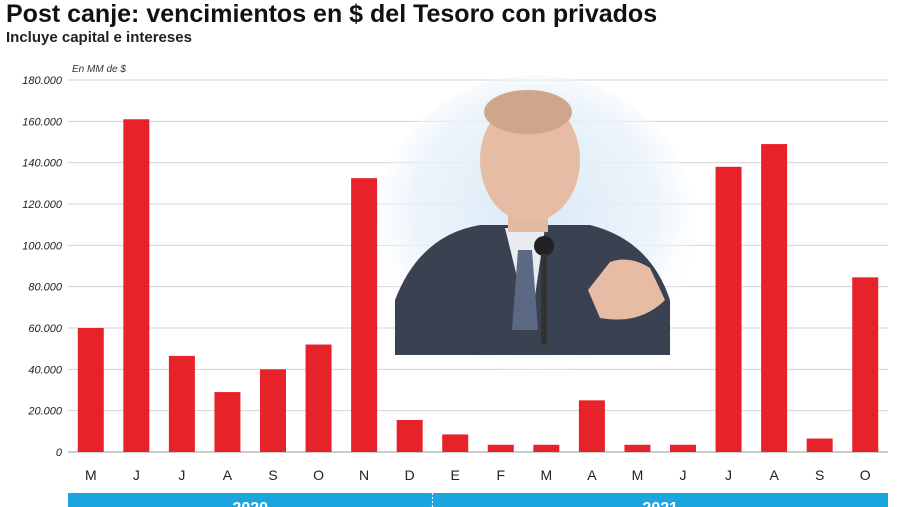 This screenshot has width=900, height=507. Describe the element at coordinates (45, 288) in the screenshot. I see `y-tick-label: 80.000` at that location.